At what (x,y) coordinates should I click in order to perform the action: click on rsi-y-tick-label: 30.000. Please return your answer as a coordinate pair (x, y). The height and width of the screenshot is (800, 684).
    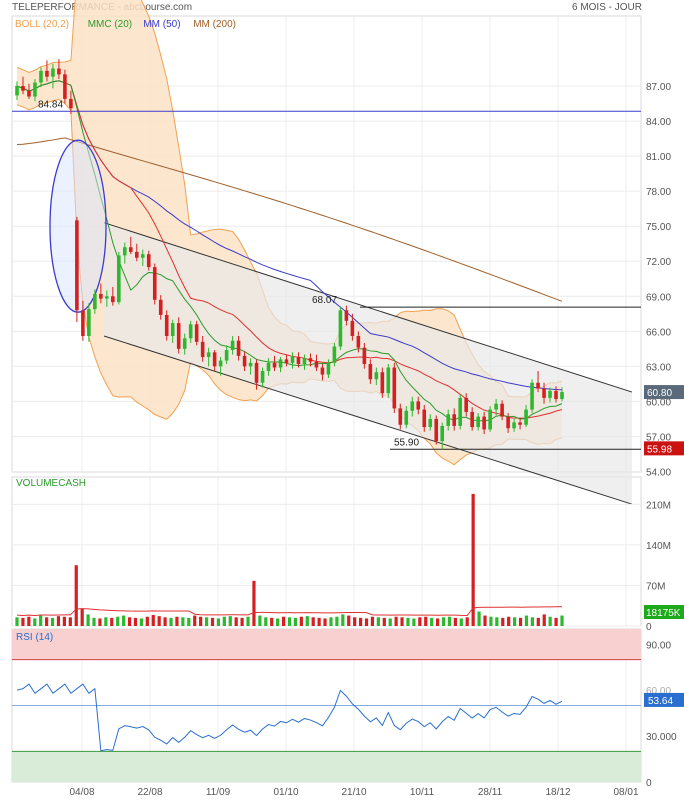
    Looking at the image, I should click on (661, 737).